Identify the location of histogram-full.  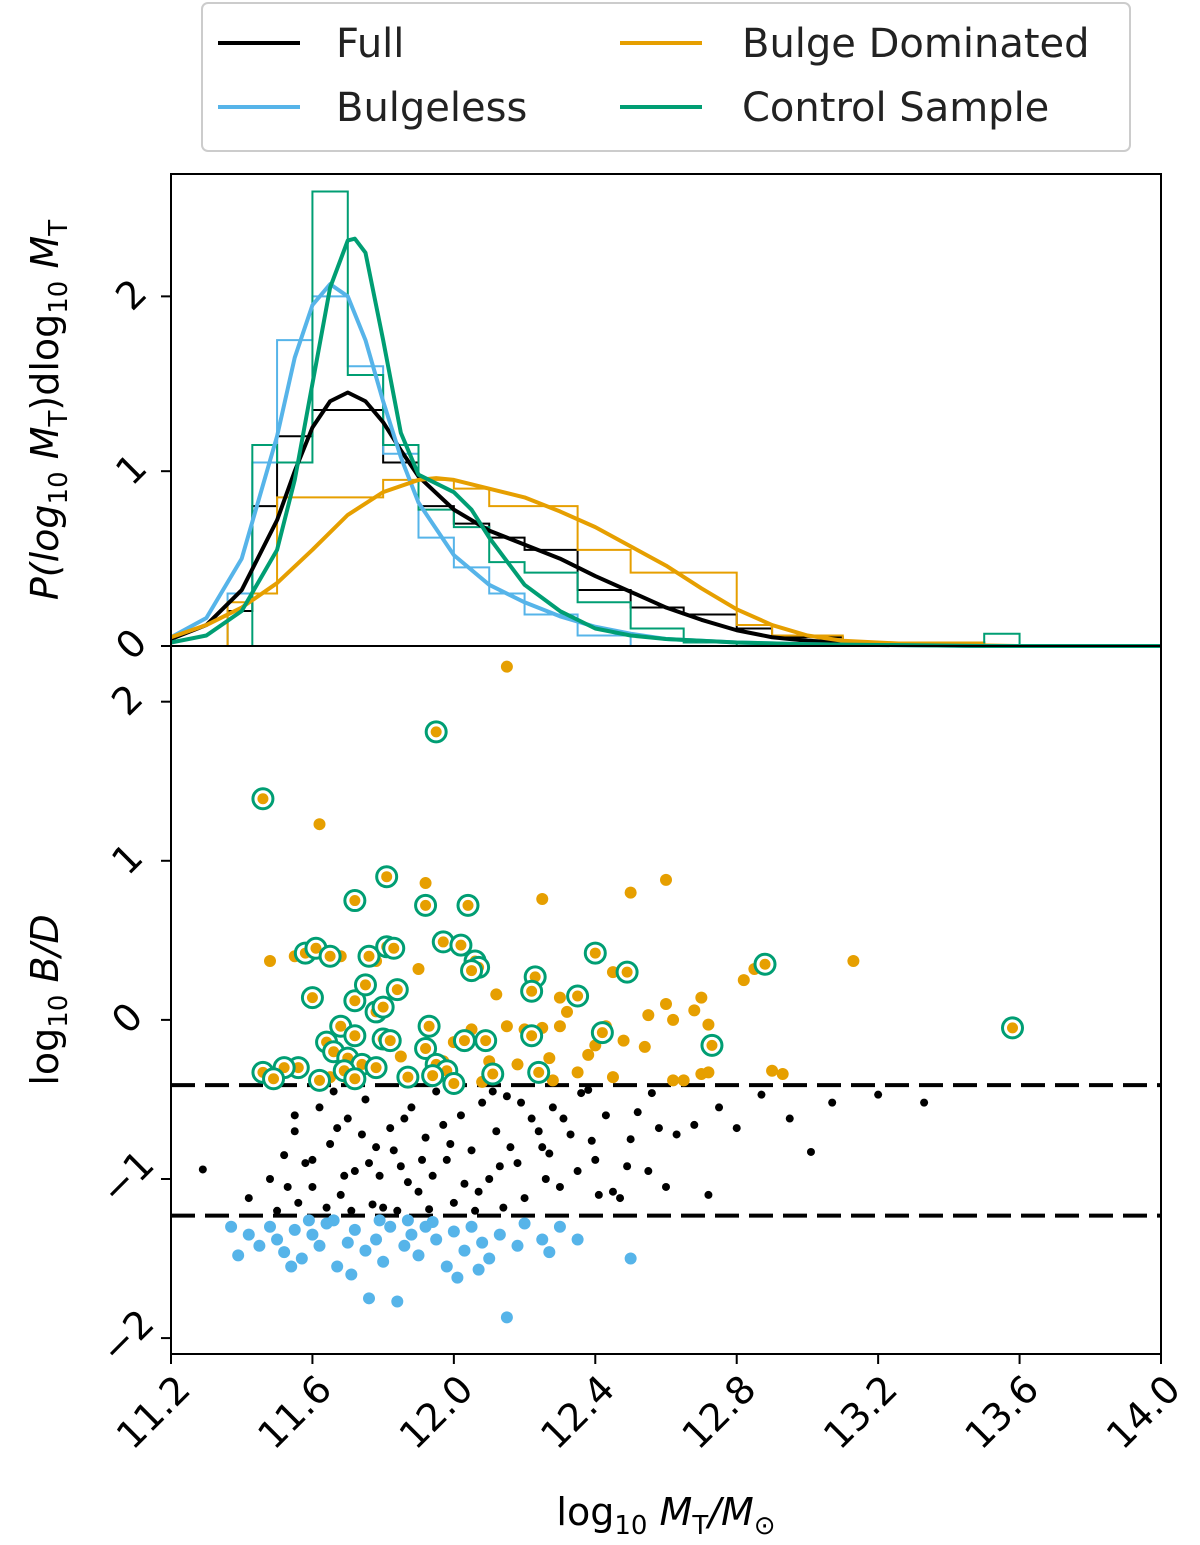
(666, 528).